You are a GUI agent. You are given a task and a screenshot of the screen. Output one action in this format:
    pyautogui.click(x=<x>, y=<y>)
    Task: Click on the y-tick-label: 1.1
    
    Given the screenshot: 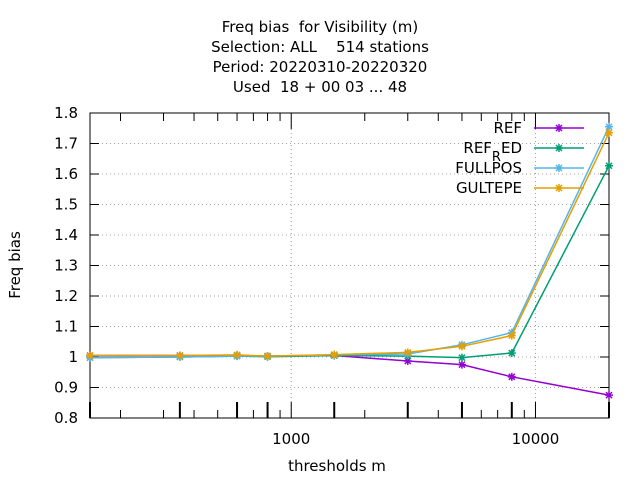 What is the action you would take?
    pyautogui.click(x=66, y=327)
    